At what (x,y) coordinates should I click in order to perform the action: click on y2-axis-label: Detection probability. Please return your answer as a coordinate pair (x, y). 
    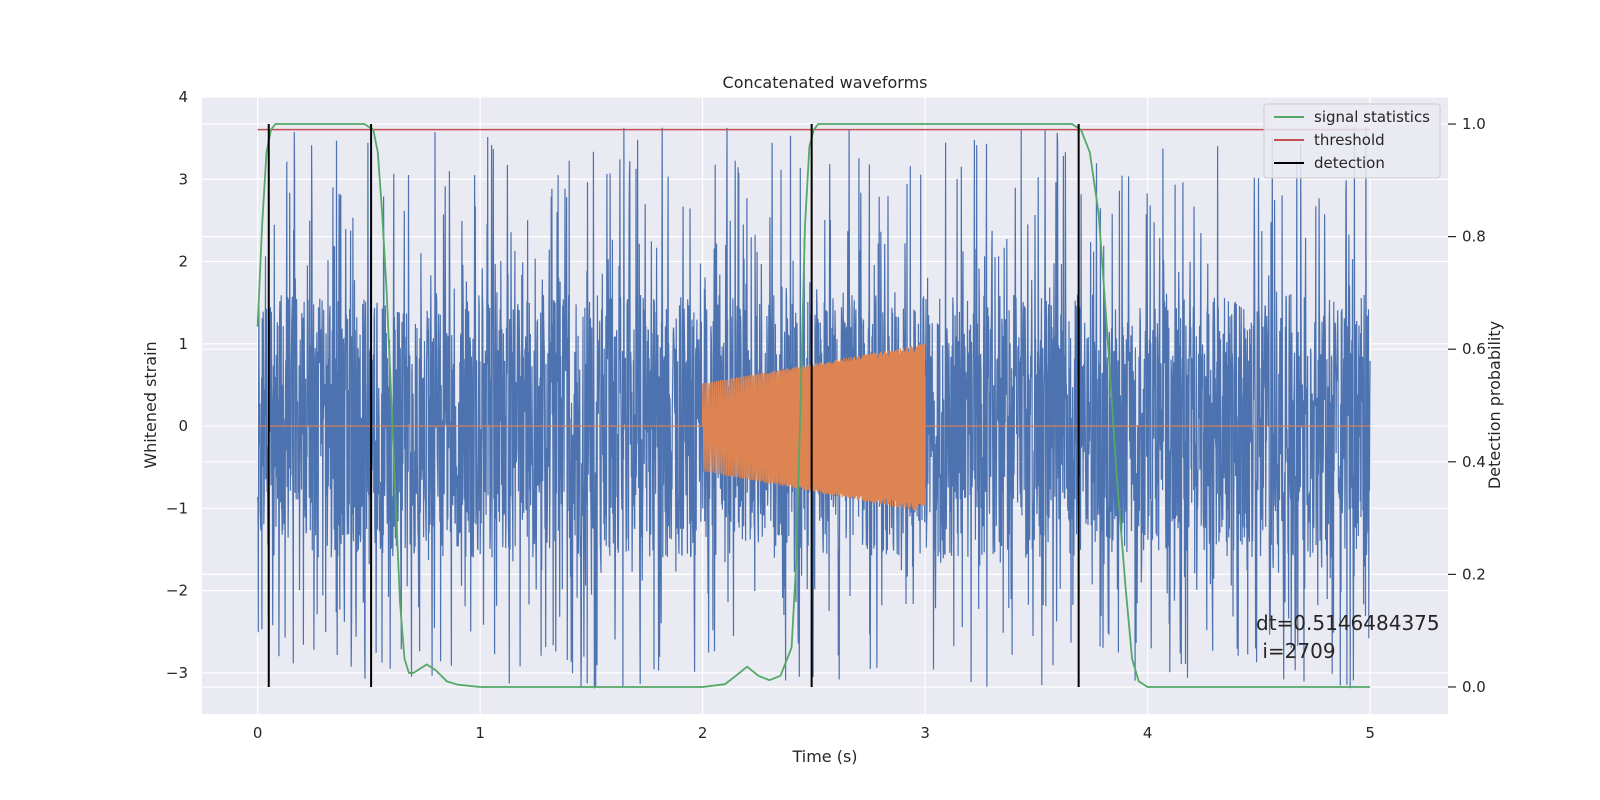
    Looking at the image, I should click on (1494, 405).